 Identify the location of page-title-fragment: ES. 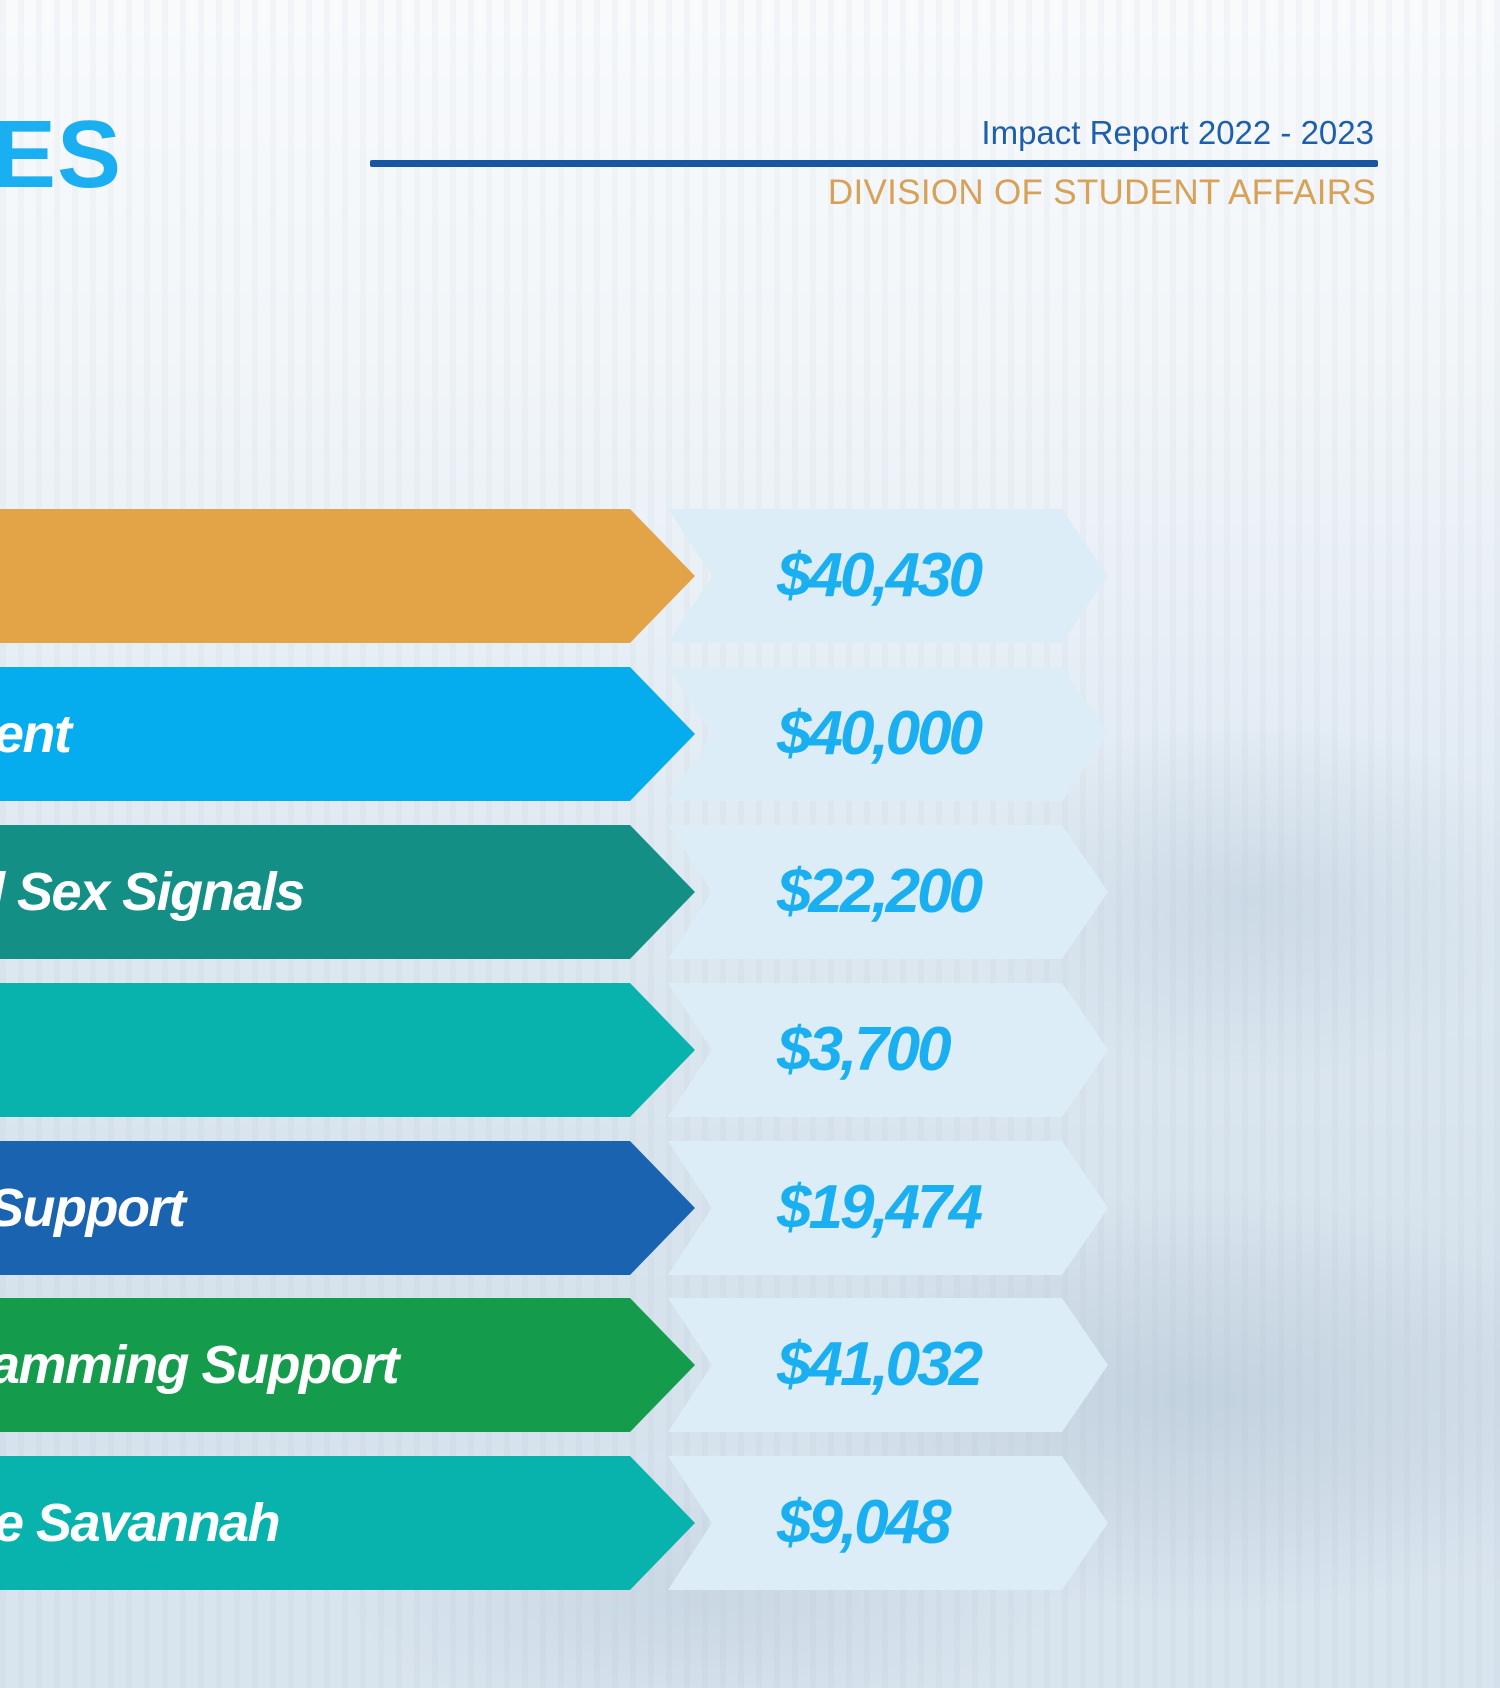
(61, 154).